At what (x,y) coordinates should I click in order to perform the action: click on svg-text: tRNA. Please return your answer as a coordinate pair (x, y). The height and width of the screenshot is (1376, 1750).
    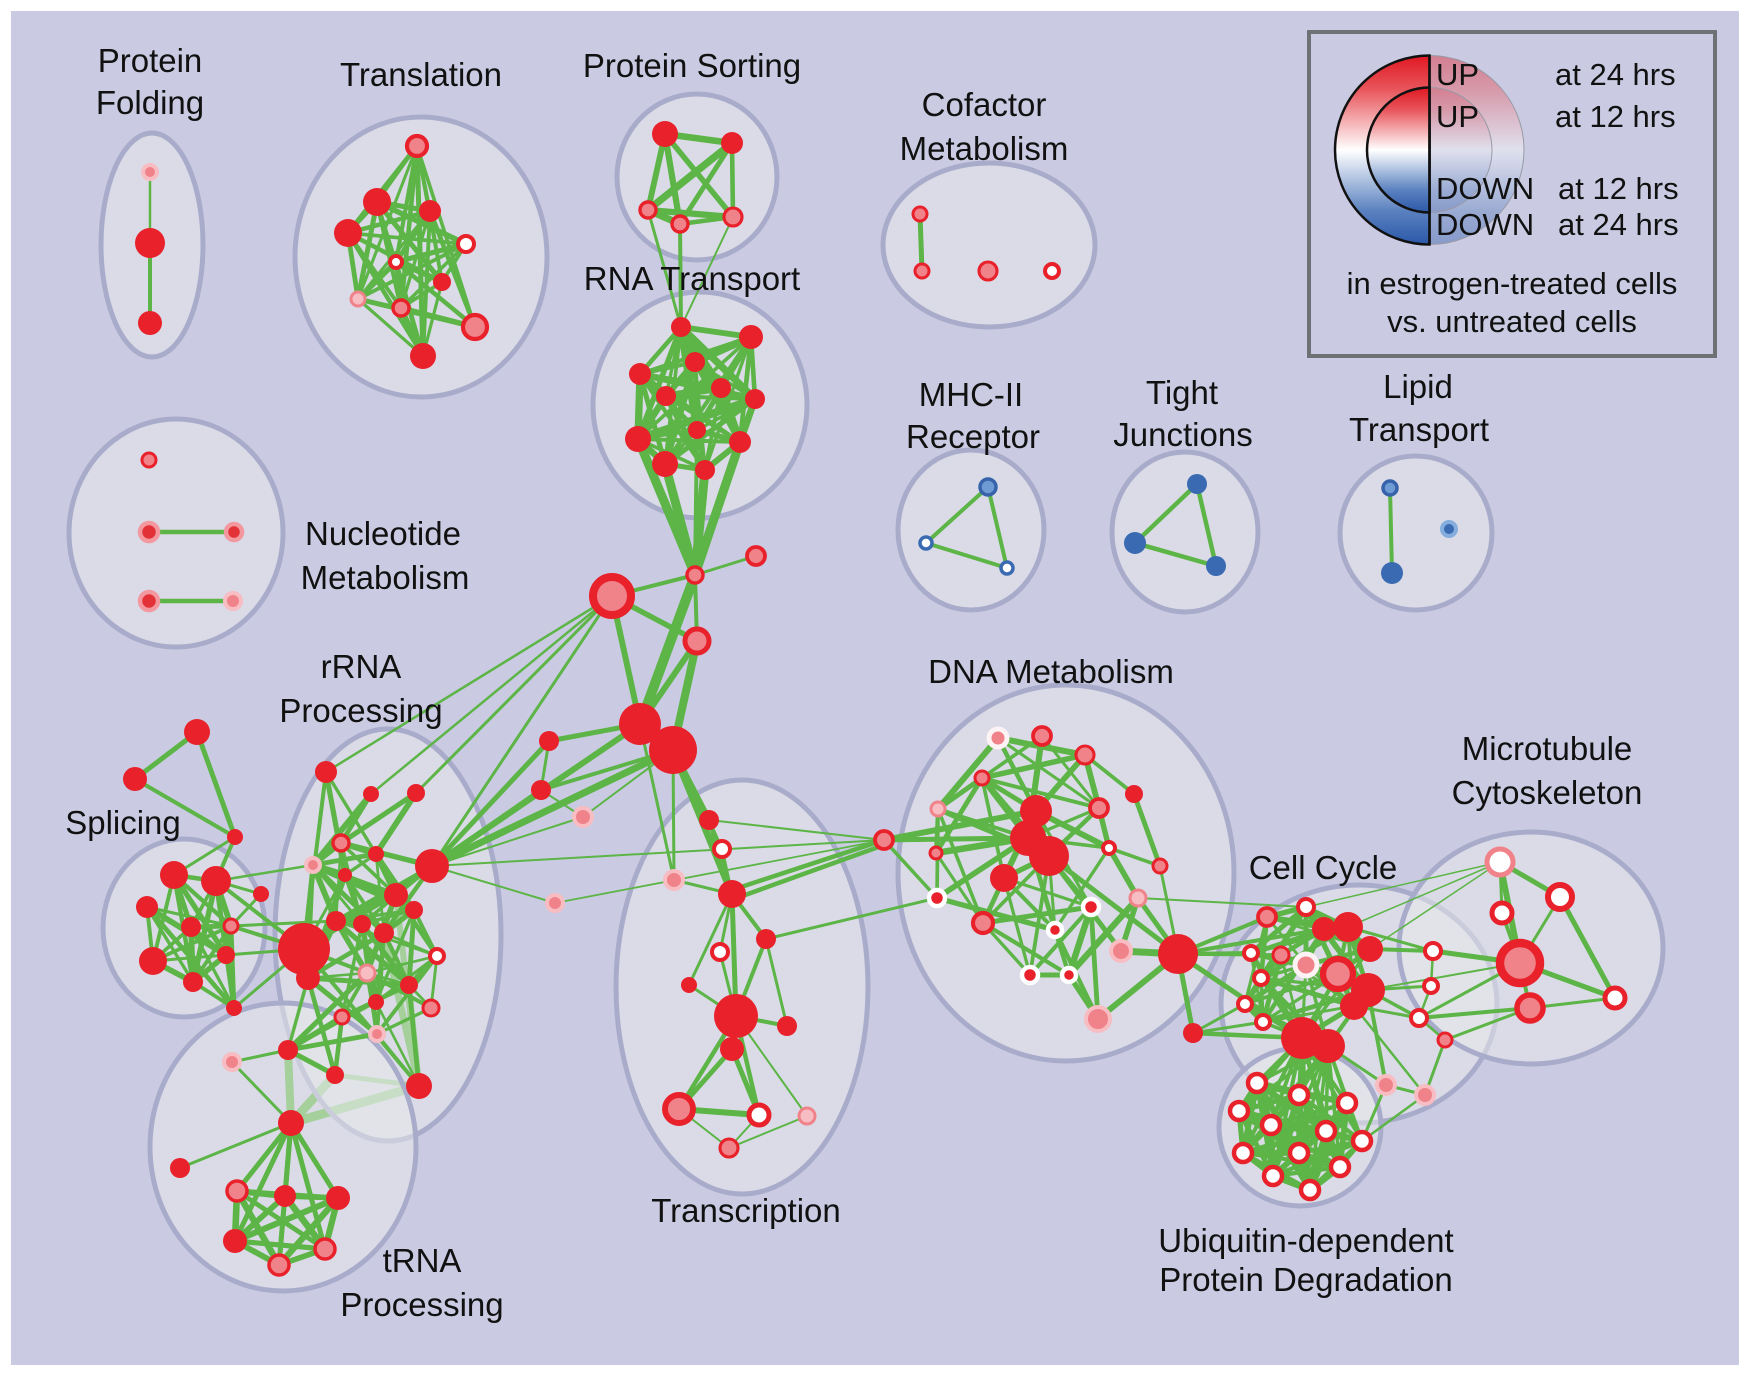
    Looking at the image, I should click on (422, 1260).